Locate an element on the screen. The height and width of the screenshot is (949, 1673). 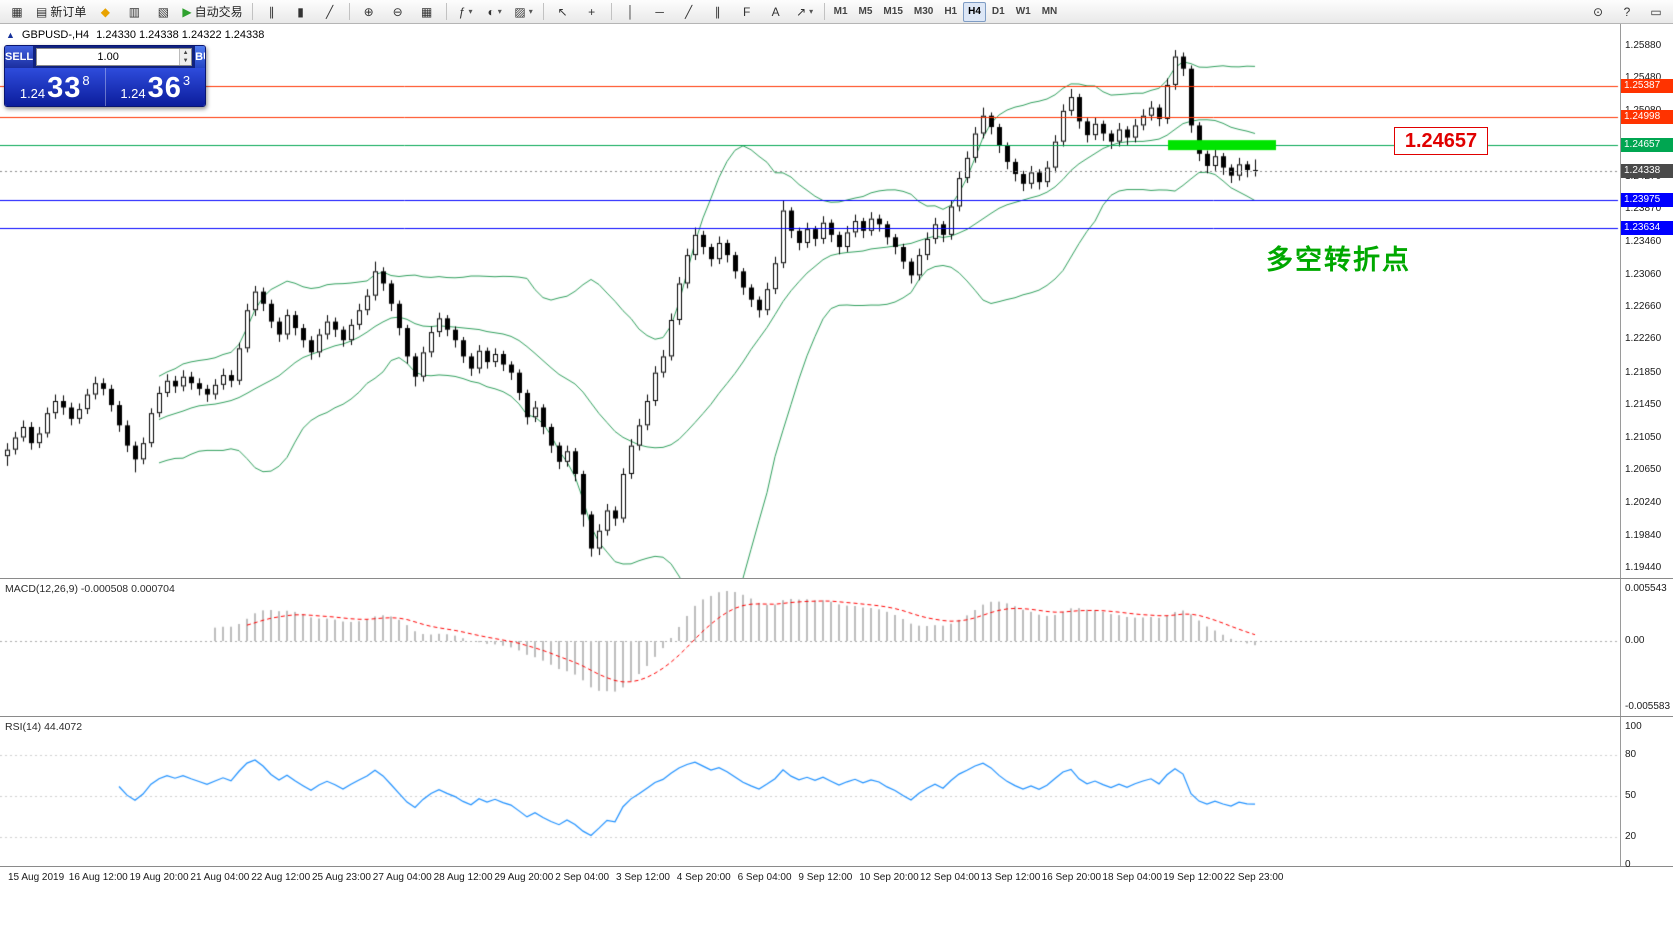
timeframe-H1-button: H1 is located at coordinates (951, 11).